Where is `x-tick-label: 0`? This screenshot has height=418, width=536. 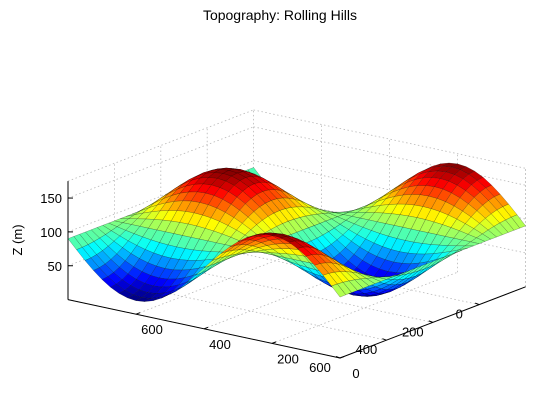
x-tick-label: 0 is located at coordinates (355, 373).